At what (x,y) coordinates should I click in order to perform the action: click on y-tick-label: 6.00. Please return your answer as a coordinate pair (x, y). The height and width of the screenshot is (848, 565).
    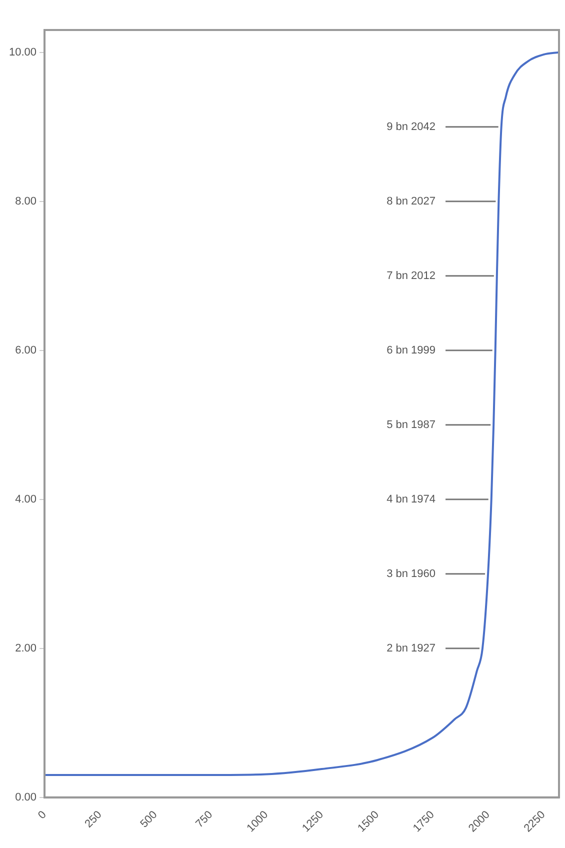
    Looking at the image, I should click on (26, 350).